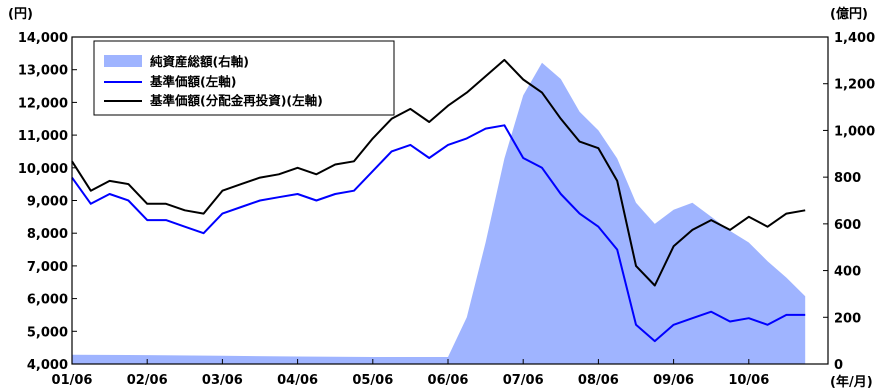  What do you see at coordinates (47, 202) in the screenshot?
I see `left-tick-label: 9,000` at bounding box center [47, 202].